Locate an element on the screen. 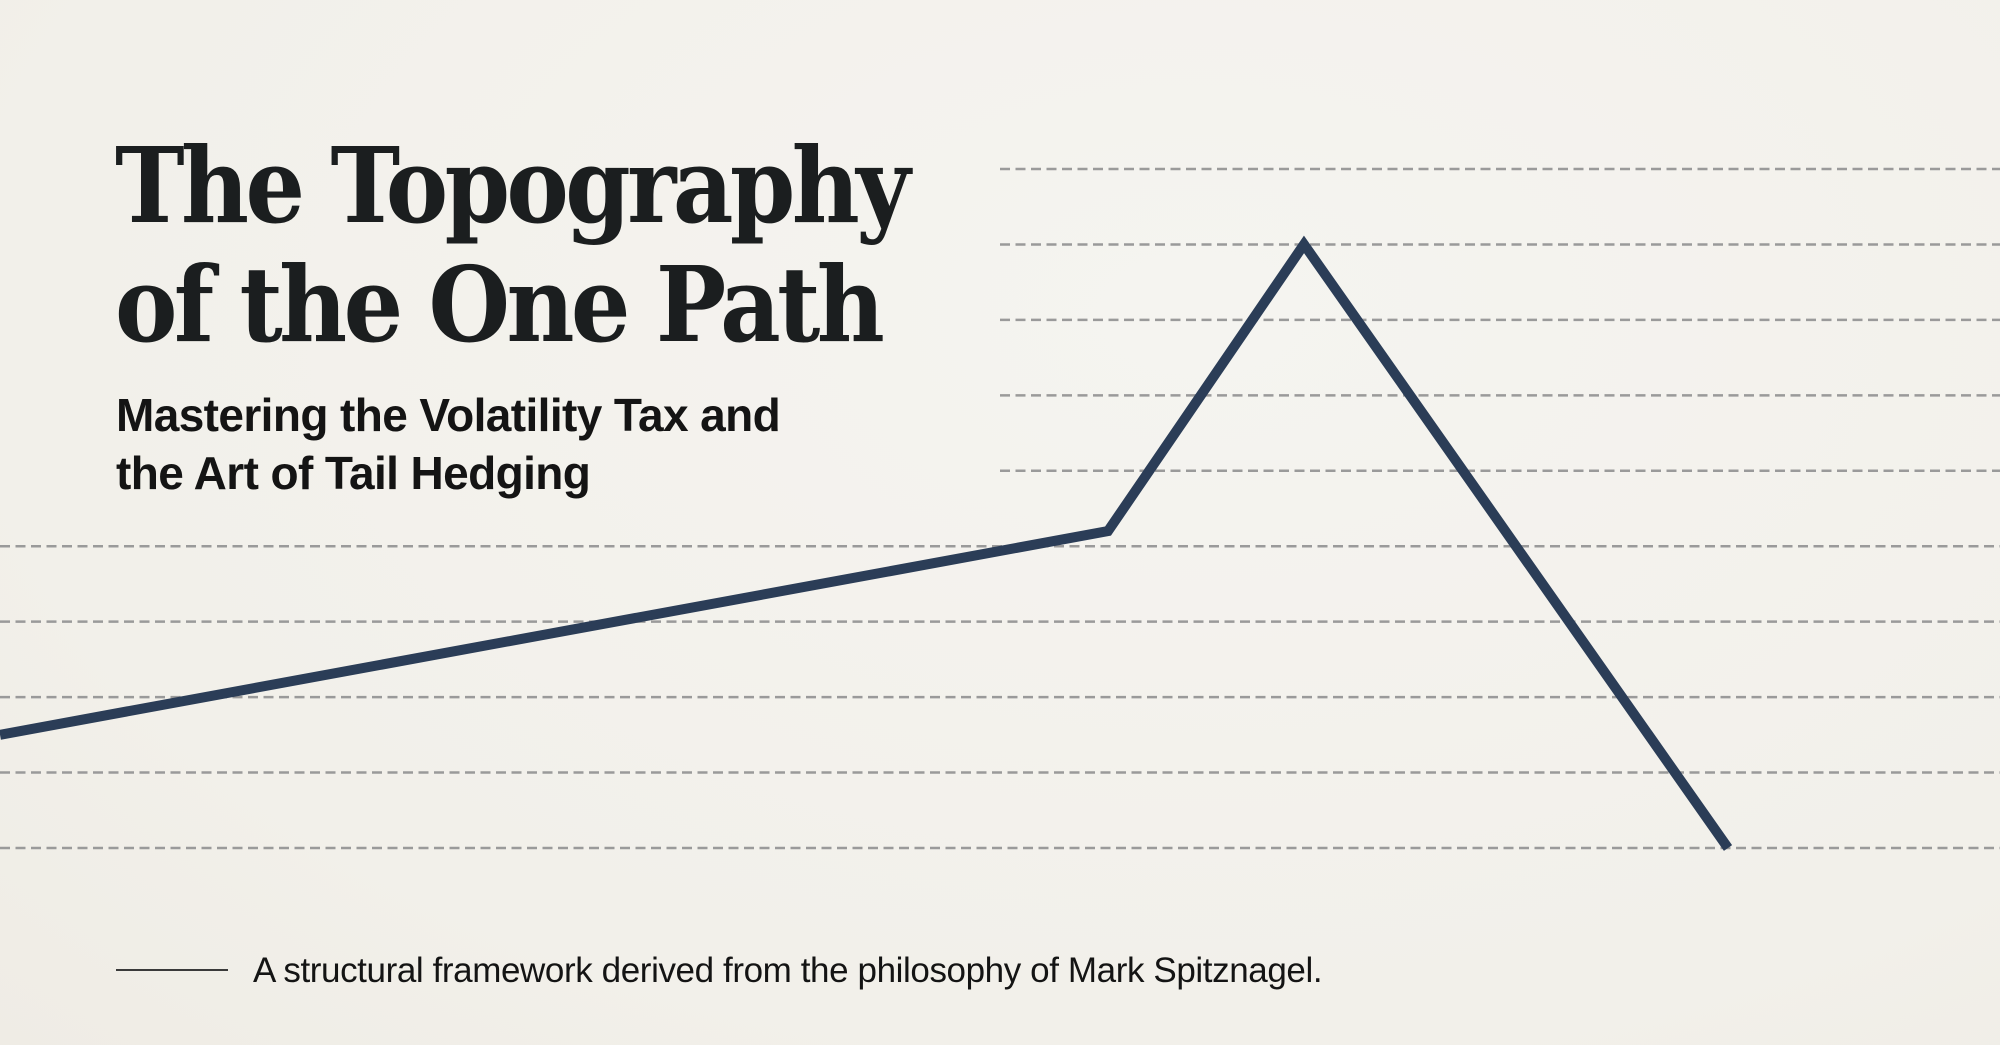 This screenshot has width=2000, height=1045. title-line-2: of the One Path is located at coordinates (500, 304).